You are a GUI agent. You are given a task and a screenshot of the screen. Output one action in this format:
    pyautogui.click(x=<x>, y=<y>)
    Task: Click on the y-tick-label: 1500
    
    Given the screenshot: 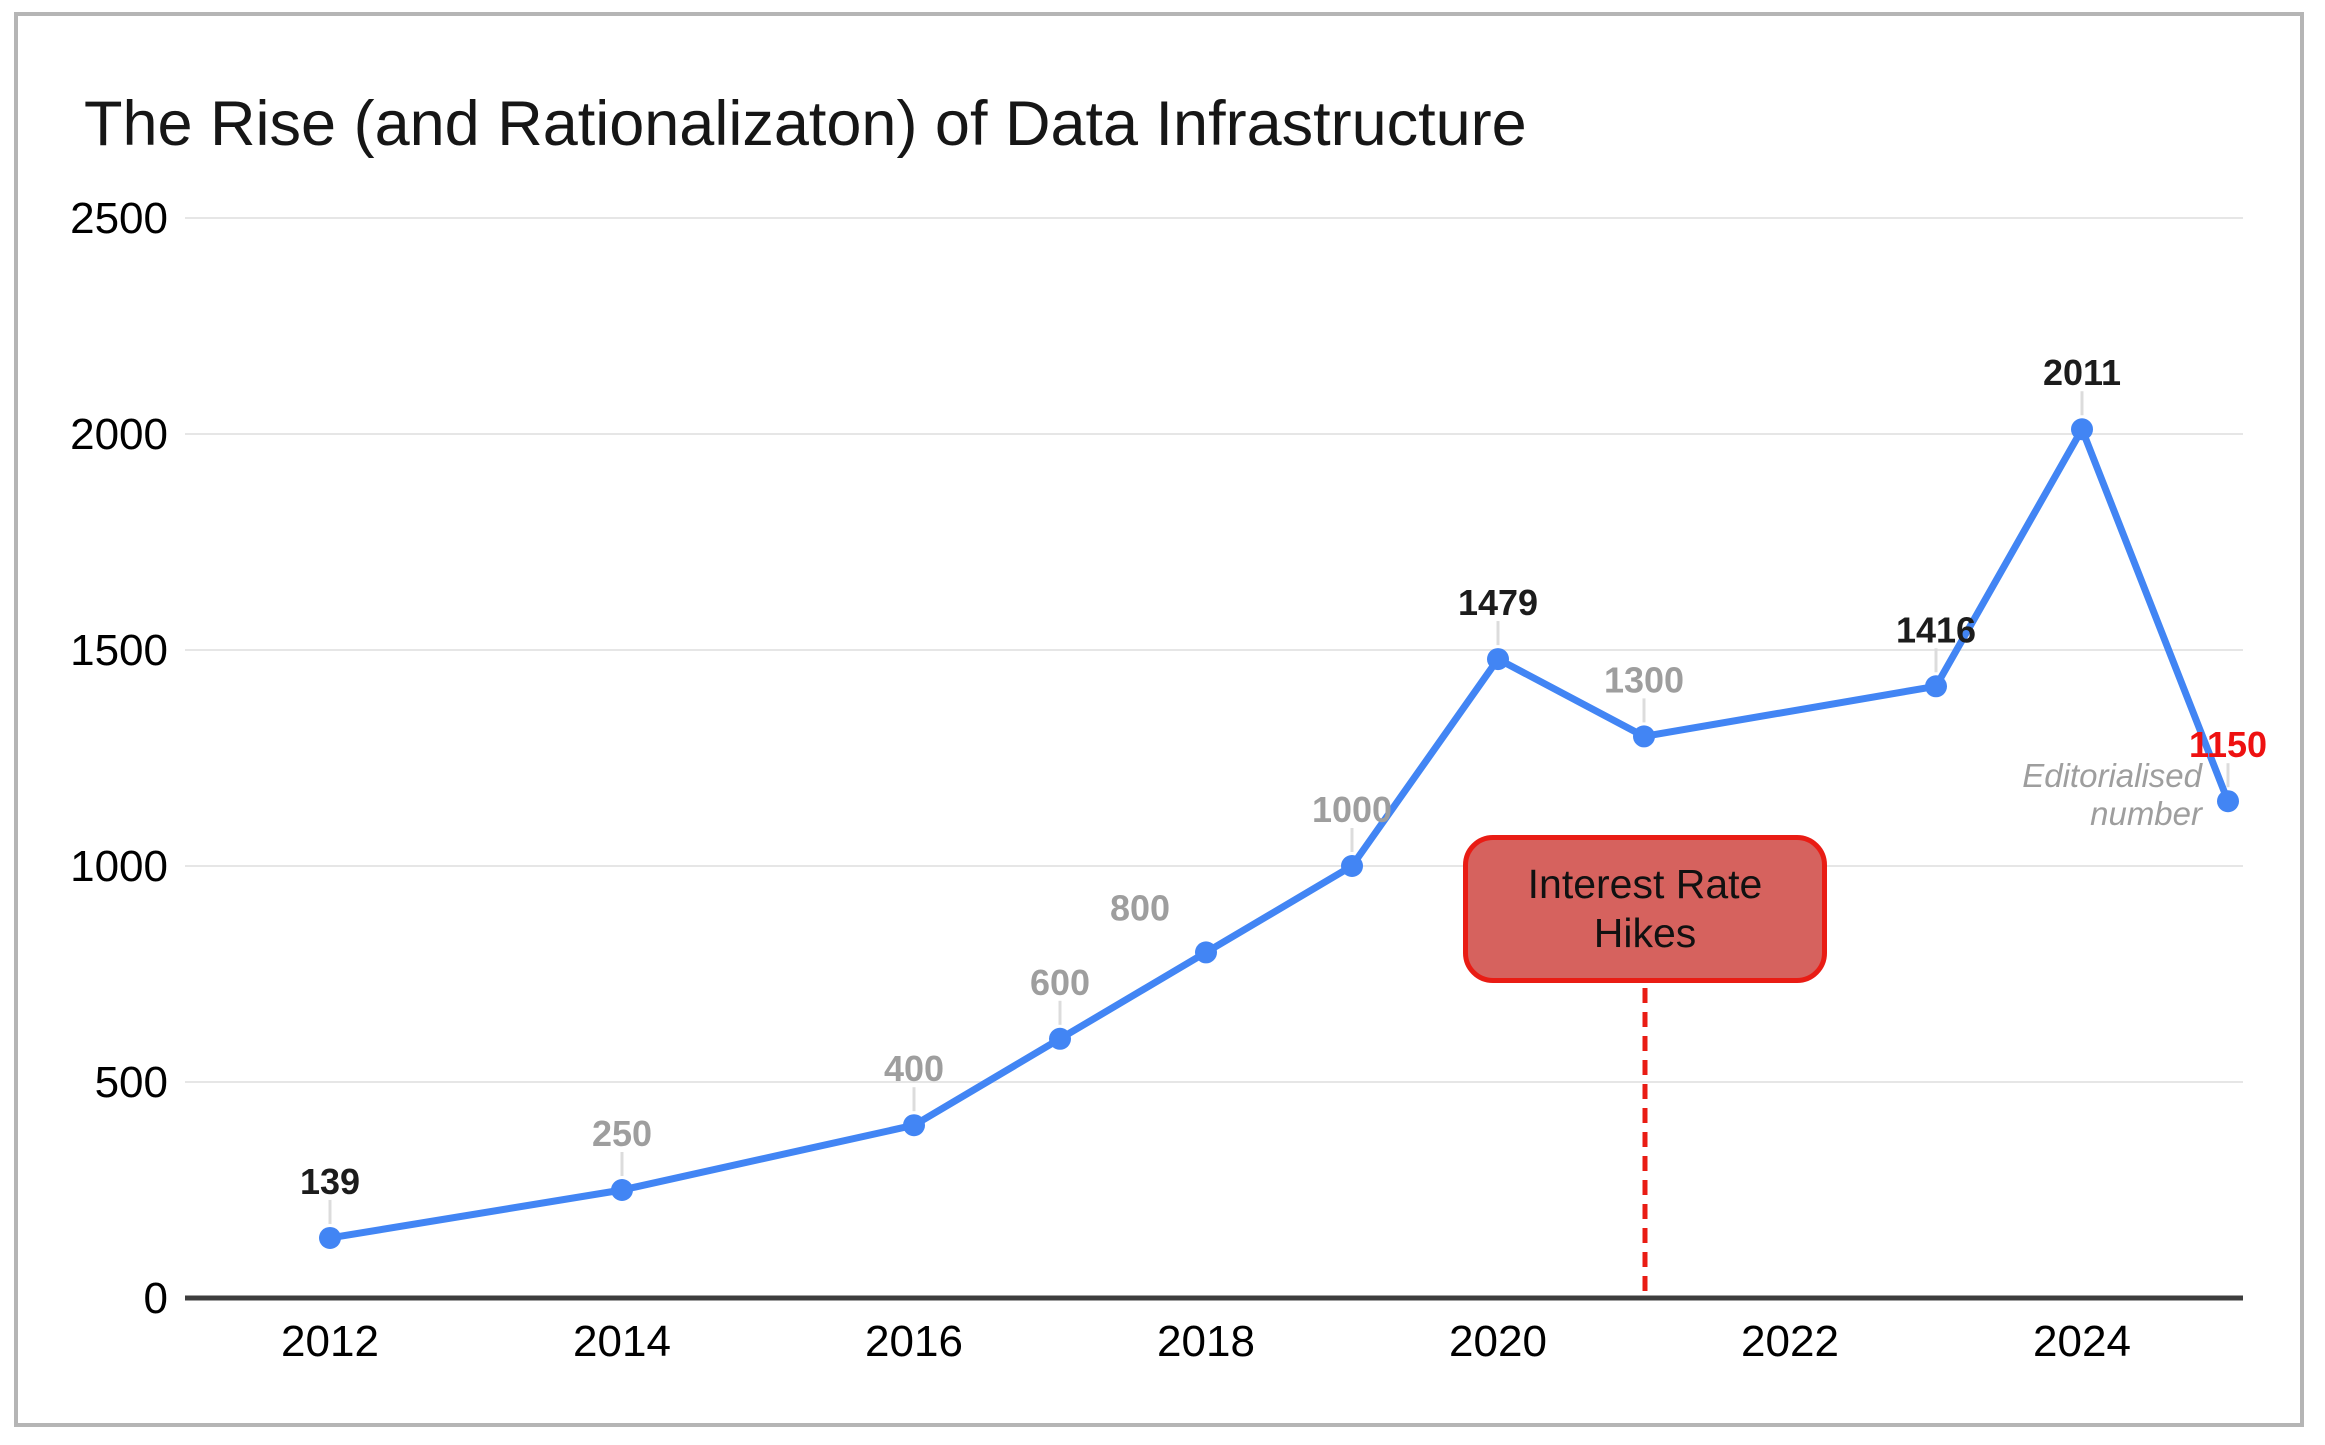 What is the action you would take?
    pyautogui.click(x=119, y=650)
    